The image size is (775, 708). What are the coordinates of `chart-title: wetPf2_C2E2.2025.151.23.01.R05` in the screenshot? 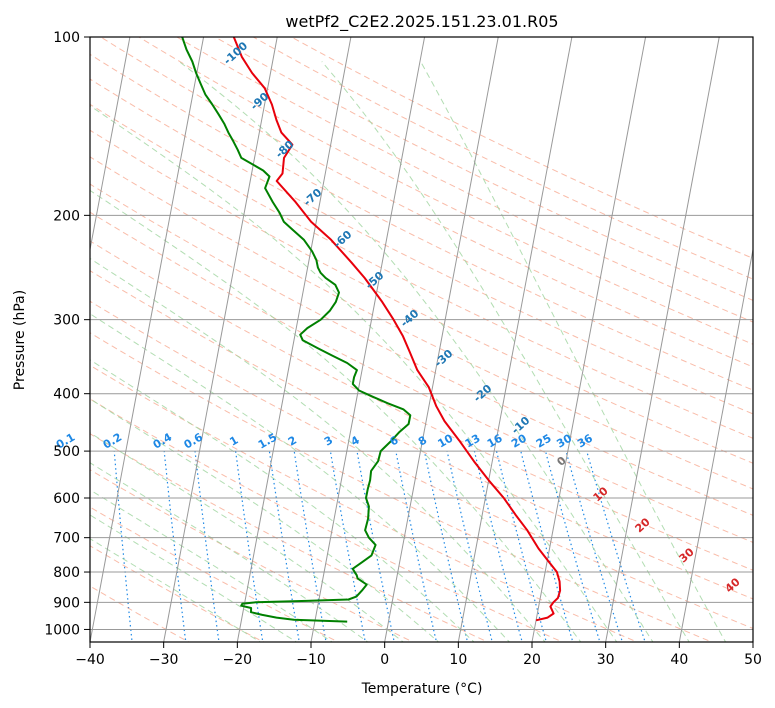 It's located at (421, 22).